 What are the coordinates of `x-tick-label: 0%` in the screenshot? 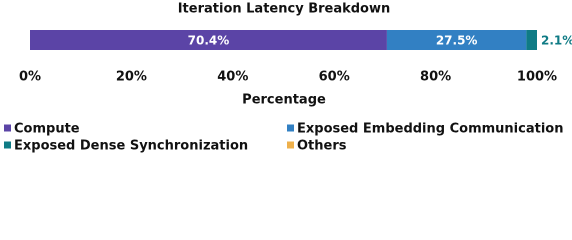 It's located at (30, 77).